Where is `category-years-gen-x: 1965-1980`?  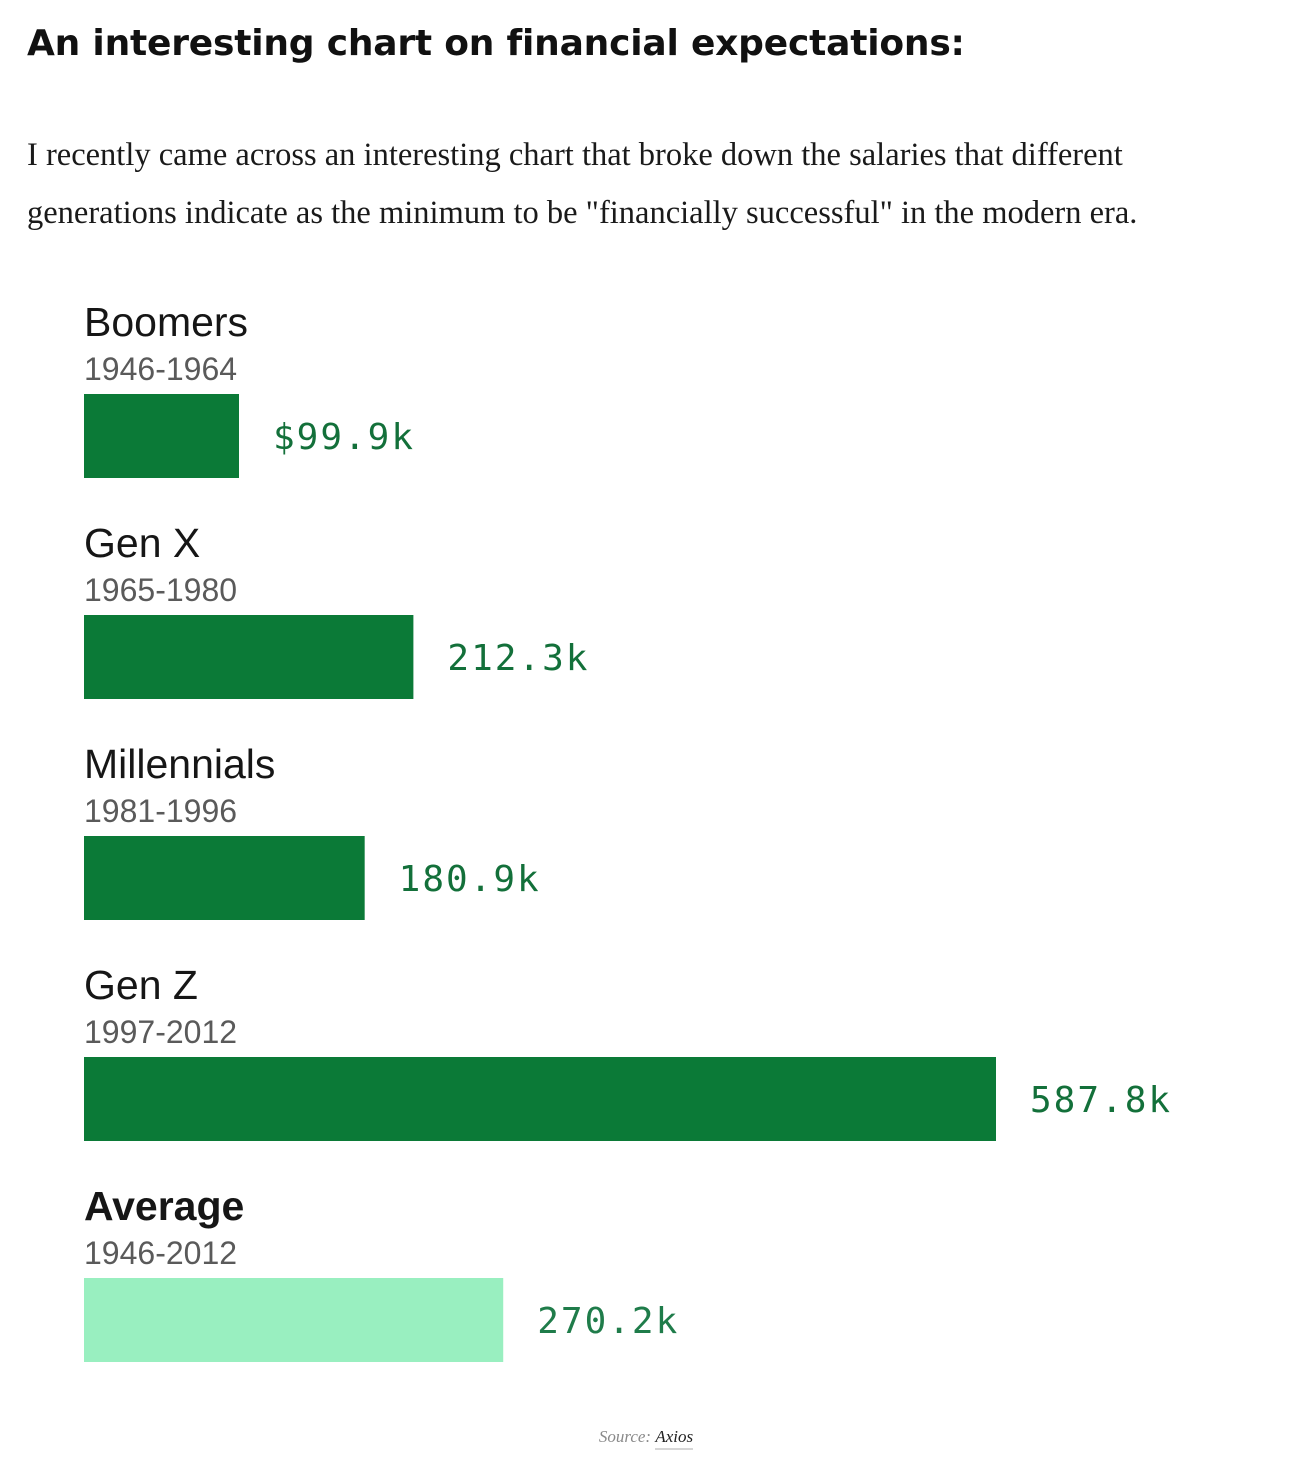
category-years-gen-x: 1965-1980 is located at coordinates (160, 590).